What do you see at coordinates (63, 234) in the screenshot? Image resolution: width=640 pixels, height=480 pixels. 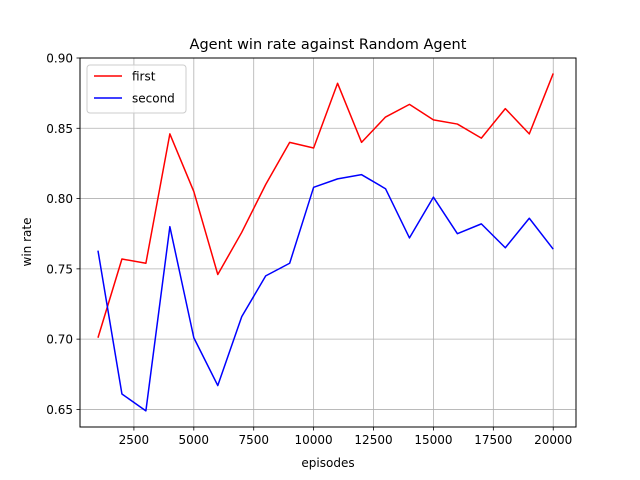 I see `y-axis-ticks: 0.65 0.70 0.75 0.80 0.85 0.90` at bounding box center [63, 234].